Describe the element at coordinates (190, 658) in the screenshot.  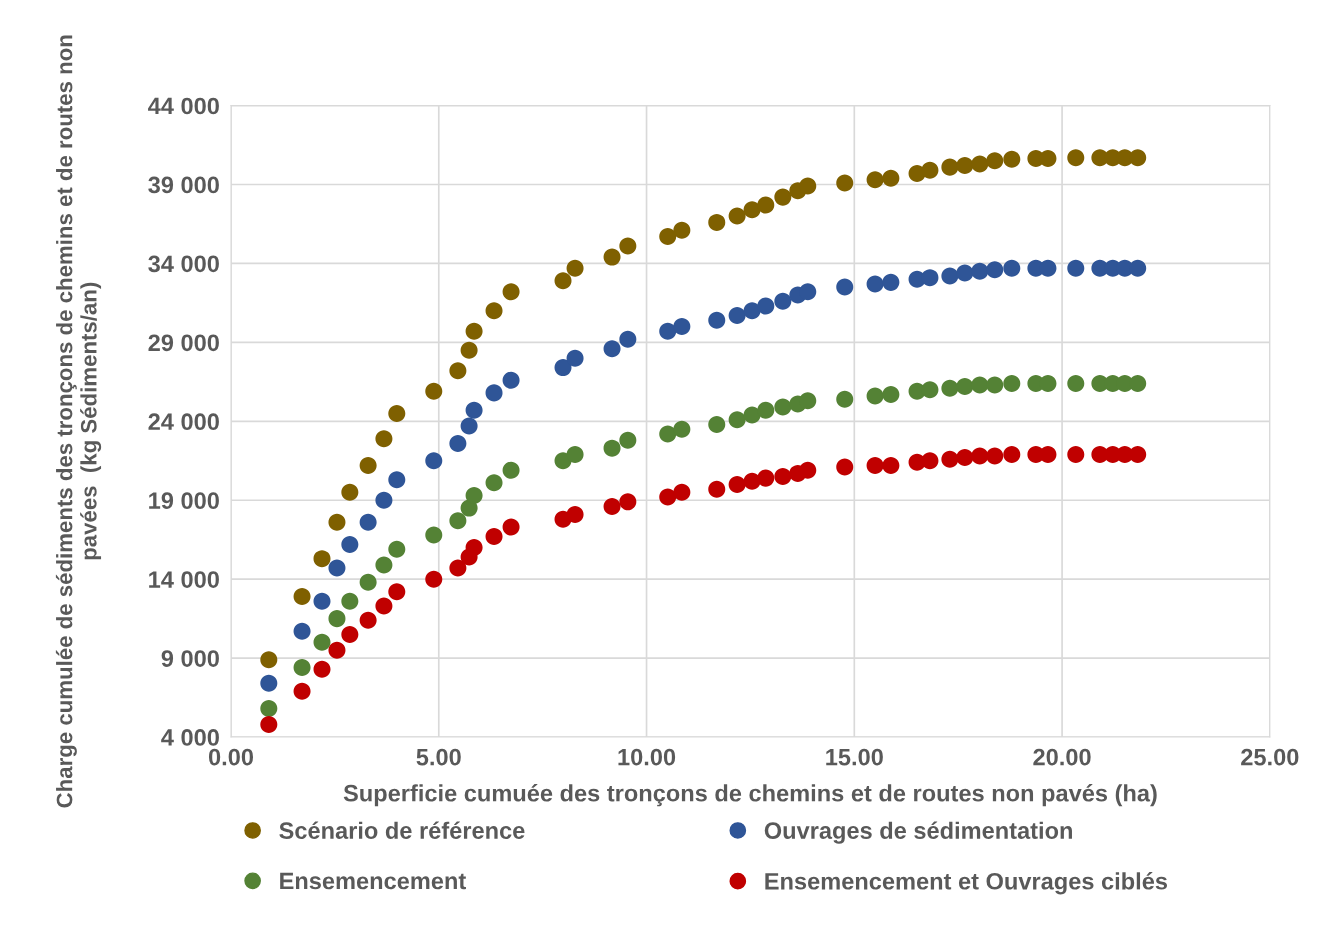
I see `y-tick-label: 9 000` at that location.